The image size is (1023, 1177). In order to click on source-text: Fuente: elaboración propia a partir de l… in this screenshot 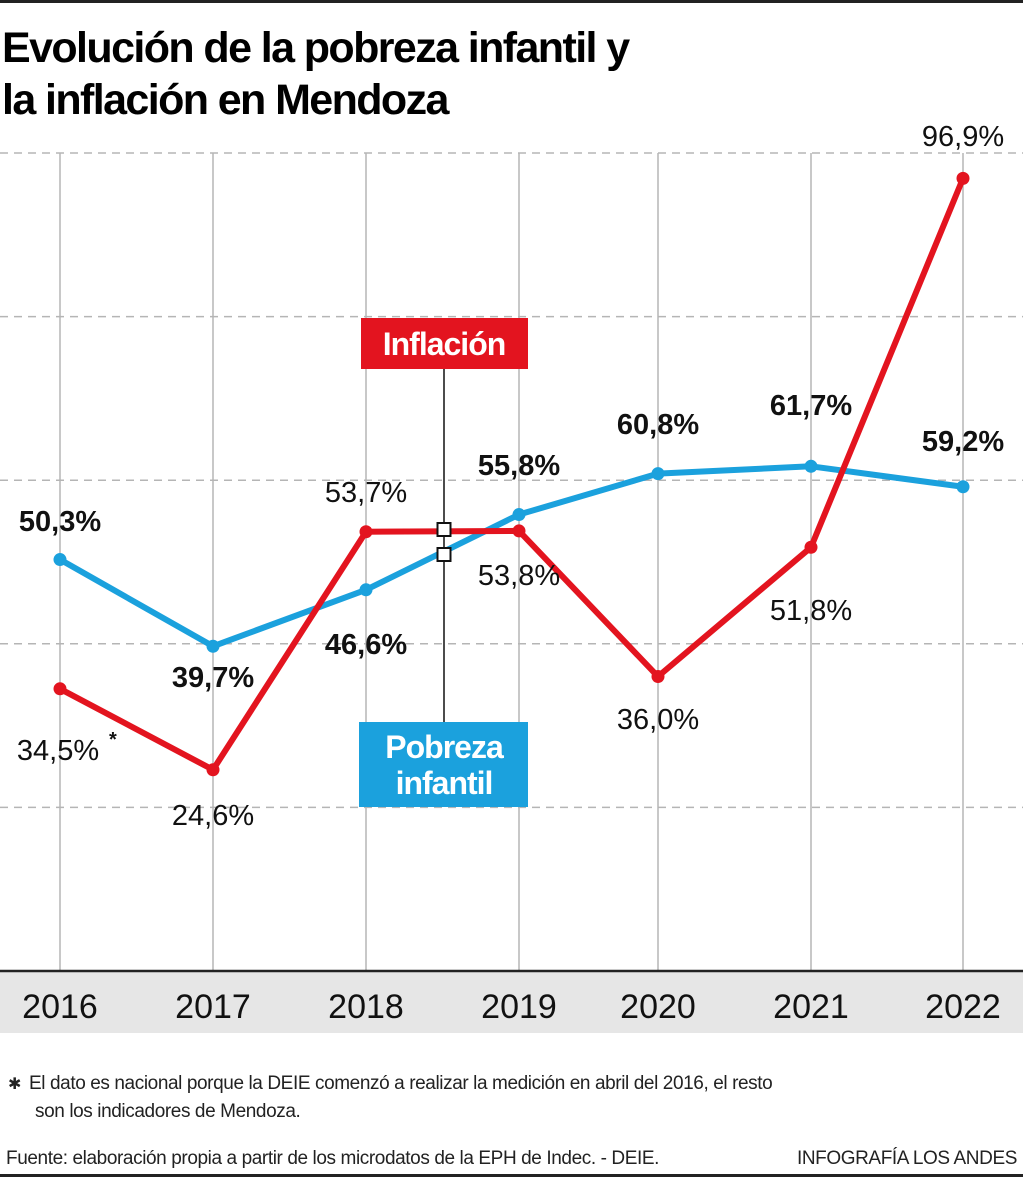, I will do `click(333, 1158)`.